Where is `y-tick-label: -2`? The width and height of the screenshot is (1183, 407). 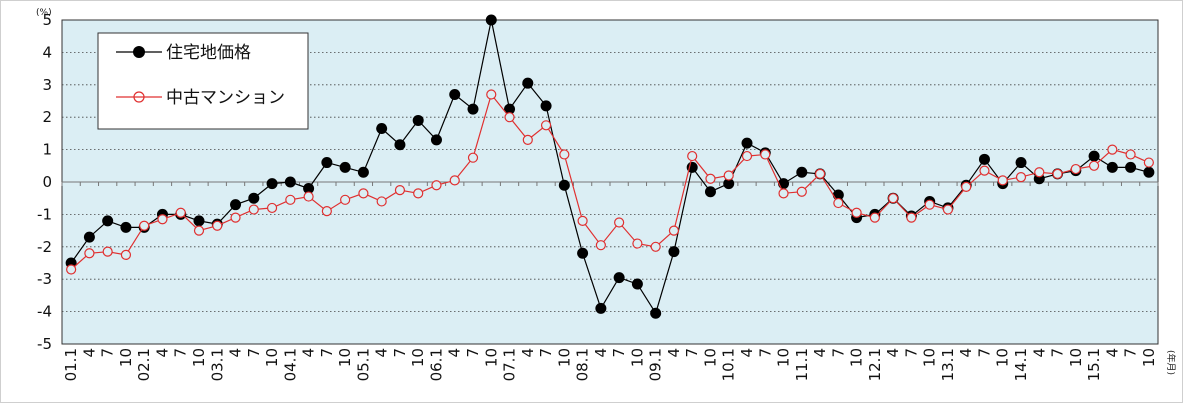 y-tick-label: -2 is located at coordinates (44, 247).